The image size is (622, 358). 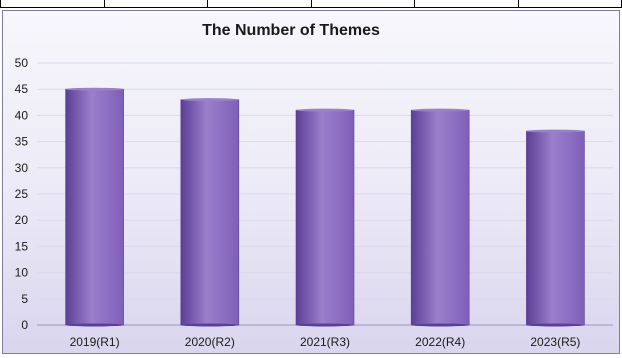 I want to click on top-table-border, so click(x=311, y=4).